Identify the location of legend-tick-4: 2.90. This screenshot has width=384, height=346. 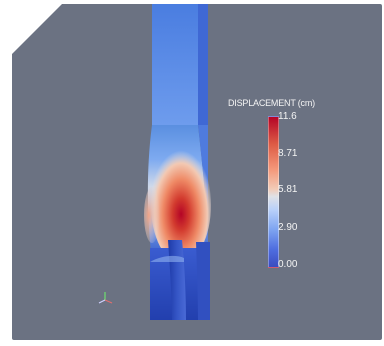
(288, 227).